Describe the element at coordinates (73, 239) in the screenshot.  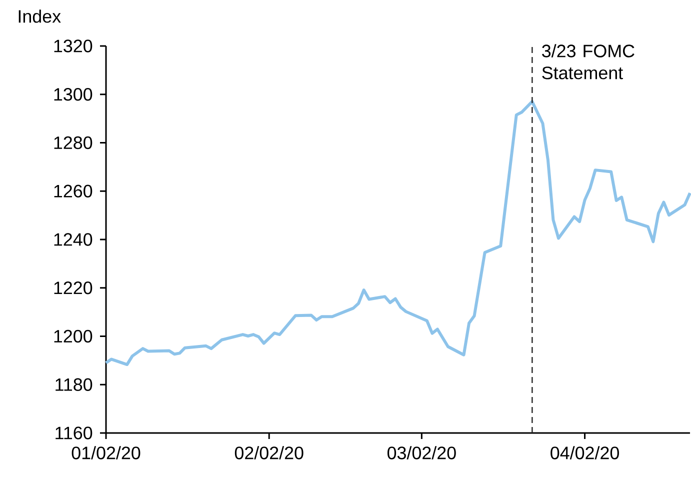
I see `y-tick-label: 1240` at that location.